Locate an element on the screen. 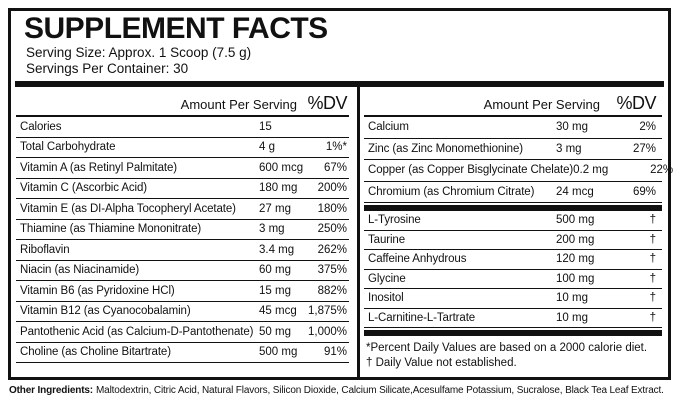 The width and height of the screenshot is (679, 404). cell-name: Choline (as Choline Bitartrate) is located at coordinates (95, 352).